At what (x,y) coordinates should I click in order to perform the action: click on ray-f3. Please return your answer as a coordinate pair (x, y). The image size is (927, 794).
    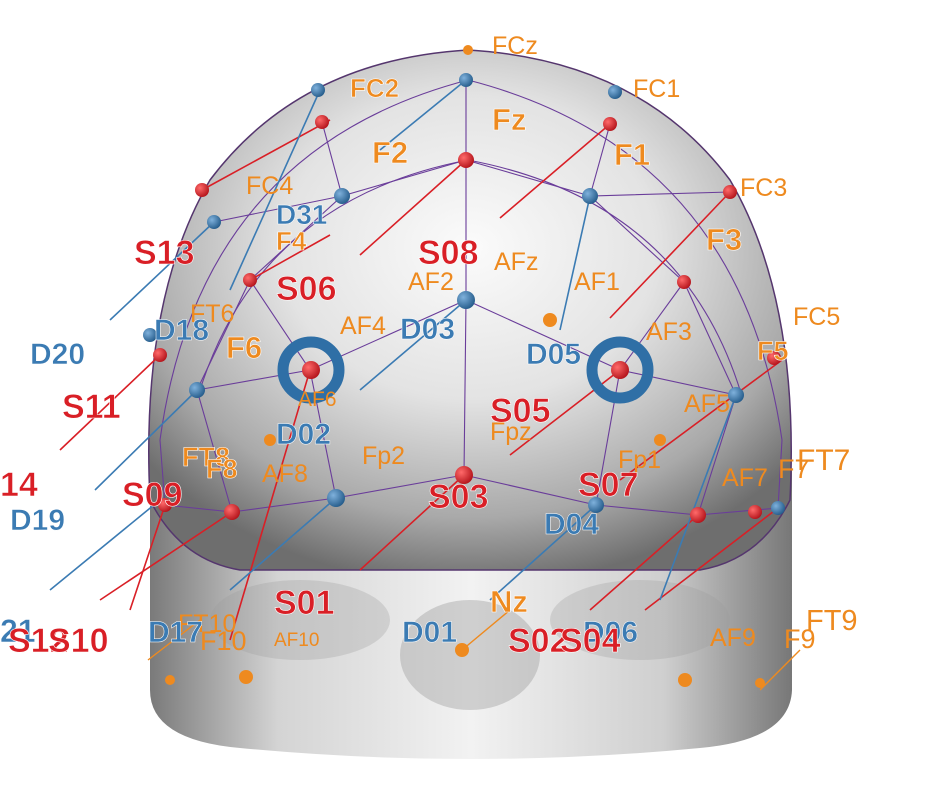
    Looking at the image, I should click on (670, 255).